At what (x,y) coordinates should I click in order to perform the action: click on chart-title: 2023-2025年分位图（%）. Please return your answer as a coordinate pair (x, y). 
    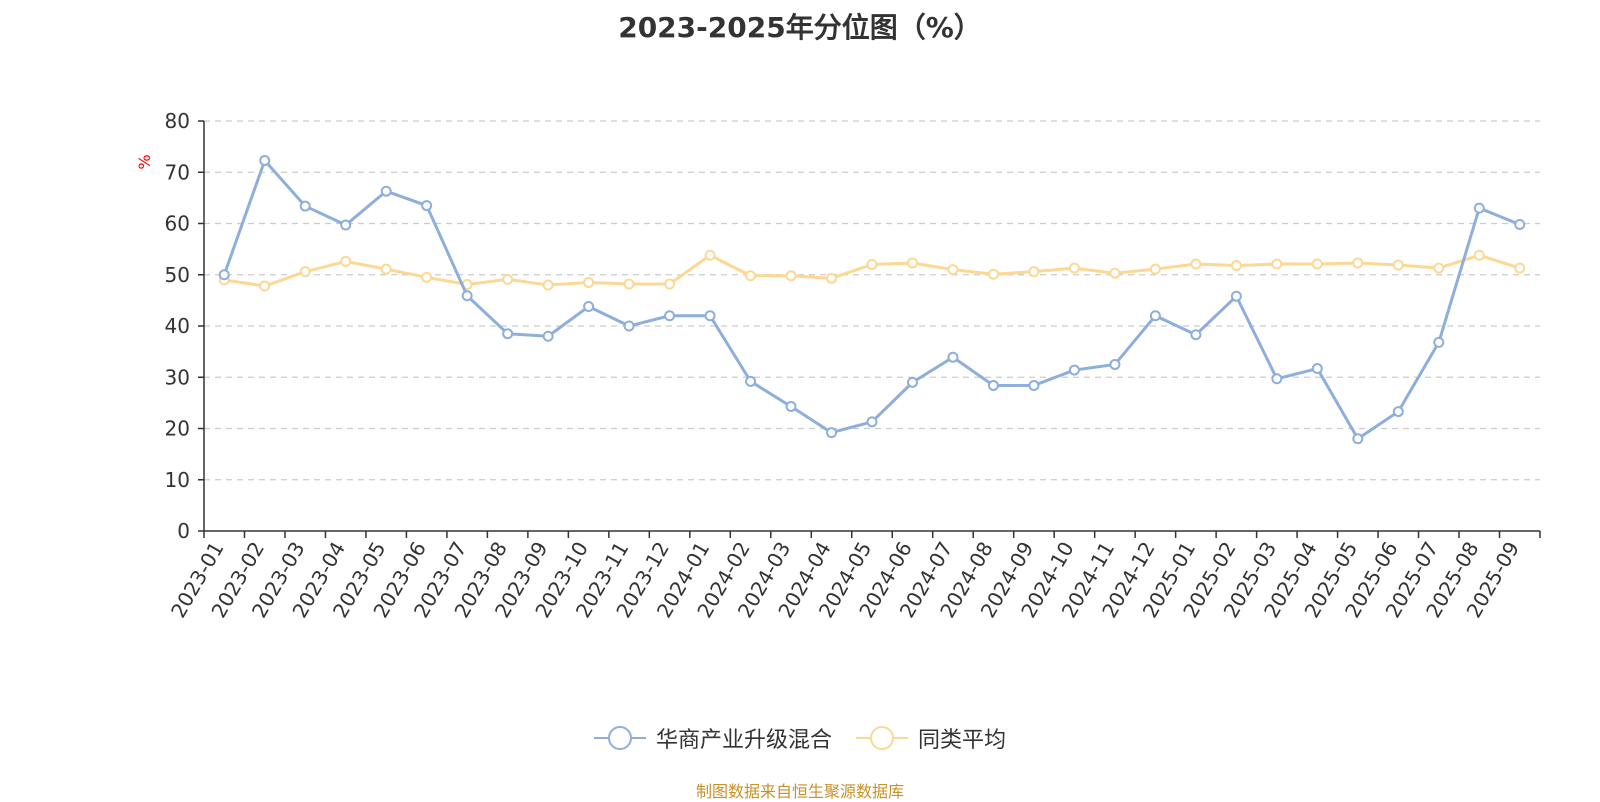
    Looking at the image, I should click on (800, 27).